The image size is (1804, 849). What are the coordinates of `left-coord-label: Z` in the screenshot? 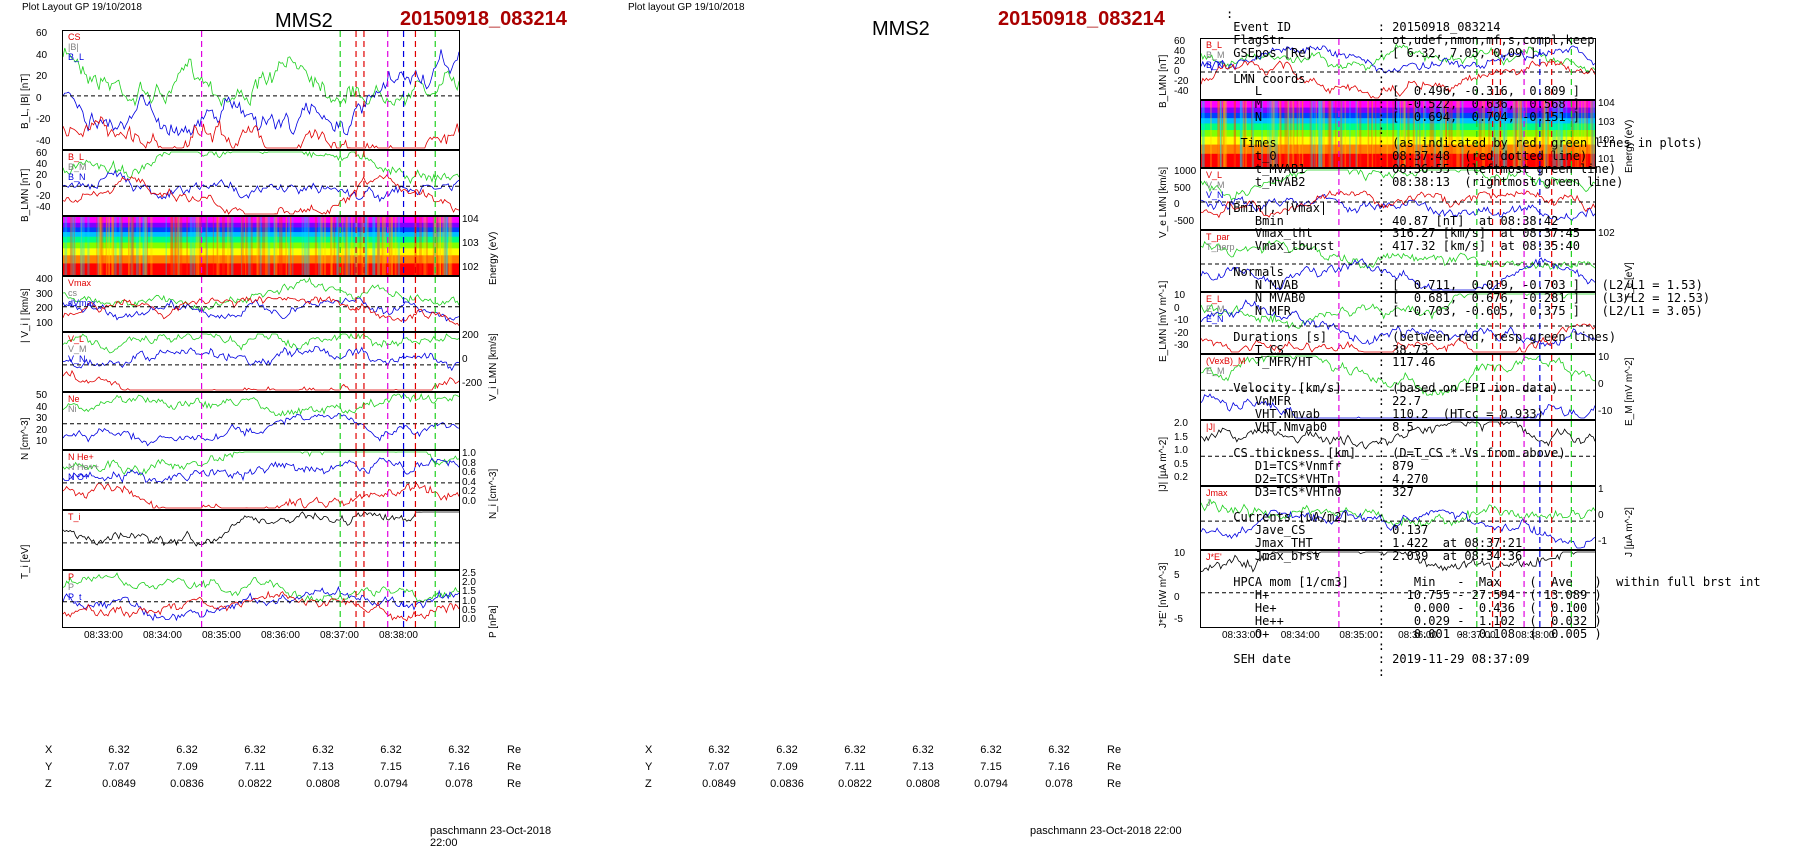 It's located at (65, 783).